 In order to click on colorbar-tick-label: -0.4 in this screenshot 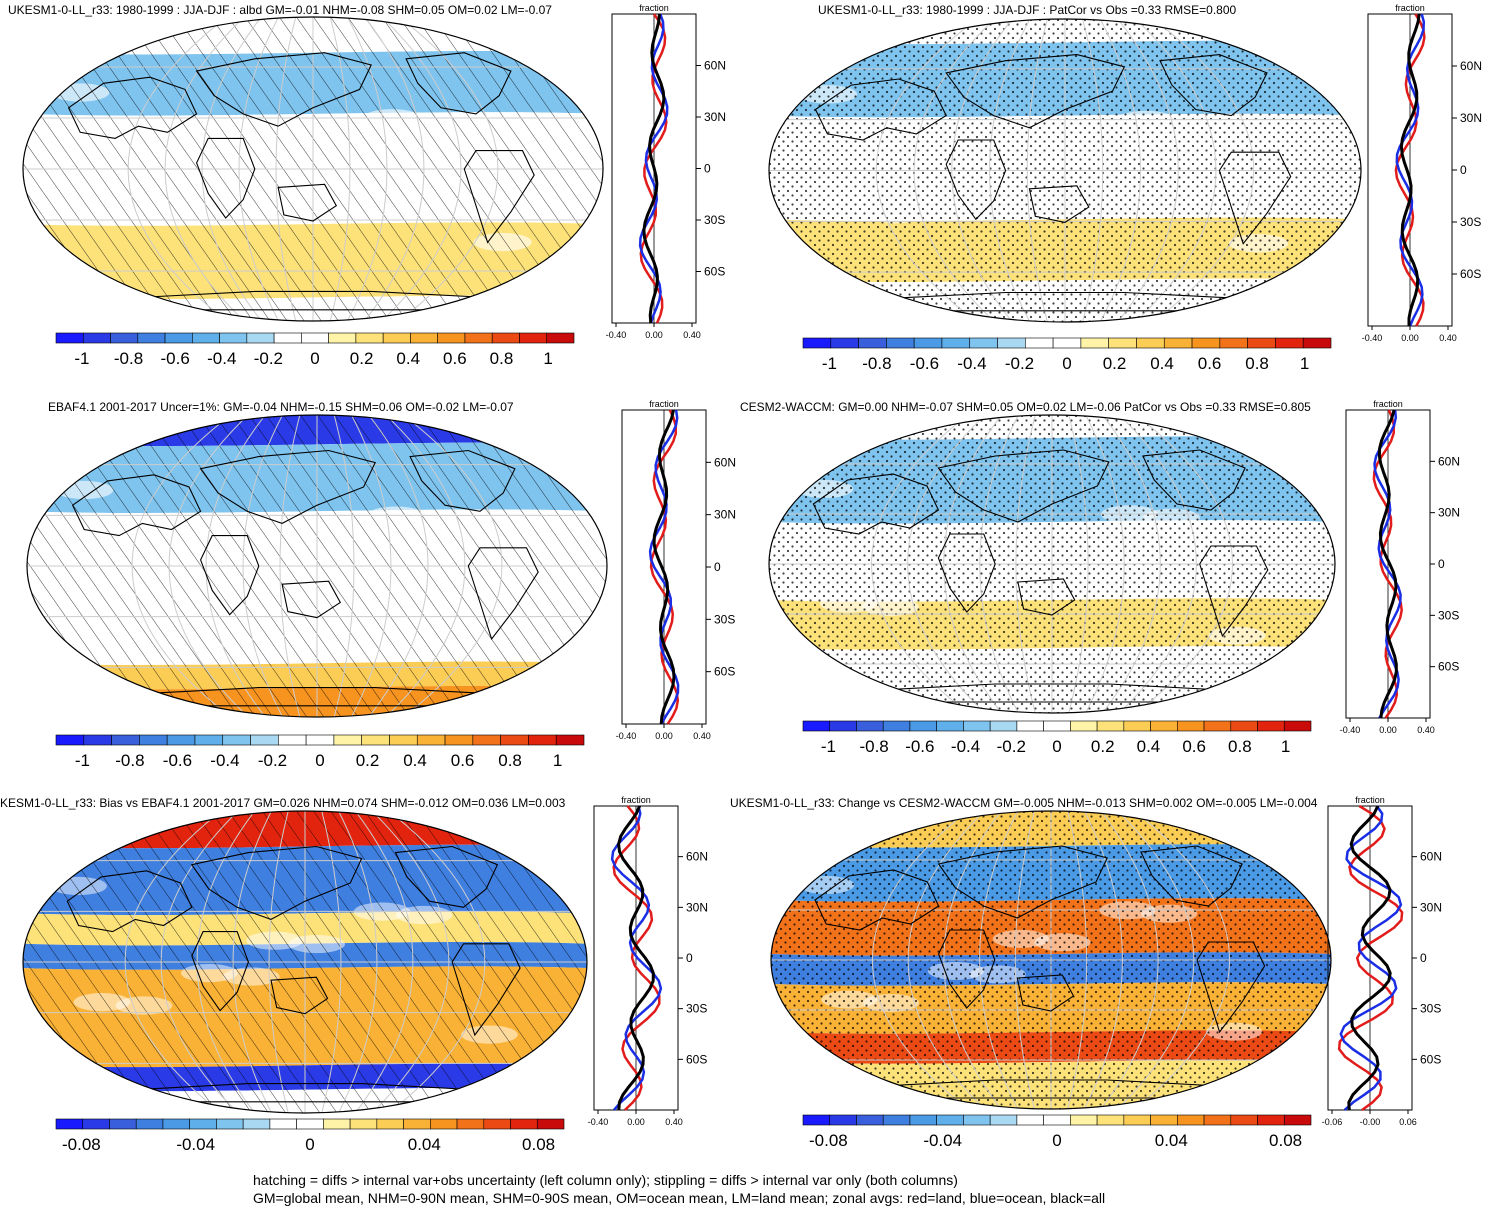, I will do `click(221, 358)`.